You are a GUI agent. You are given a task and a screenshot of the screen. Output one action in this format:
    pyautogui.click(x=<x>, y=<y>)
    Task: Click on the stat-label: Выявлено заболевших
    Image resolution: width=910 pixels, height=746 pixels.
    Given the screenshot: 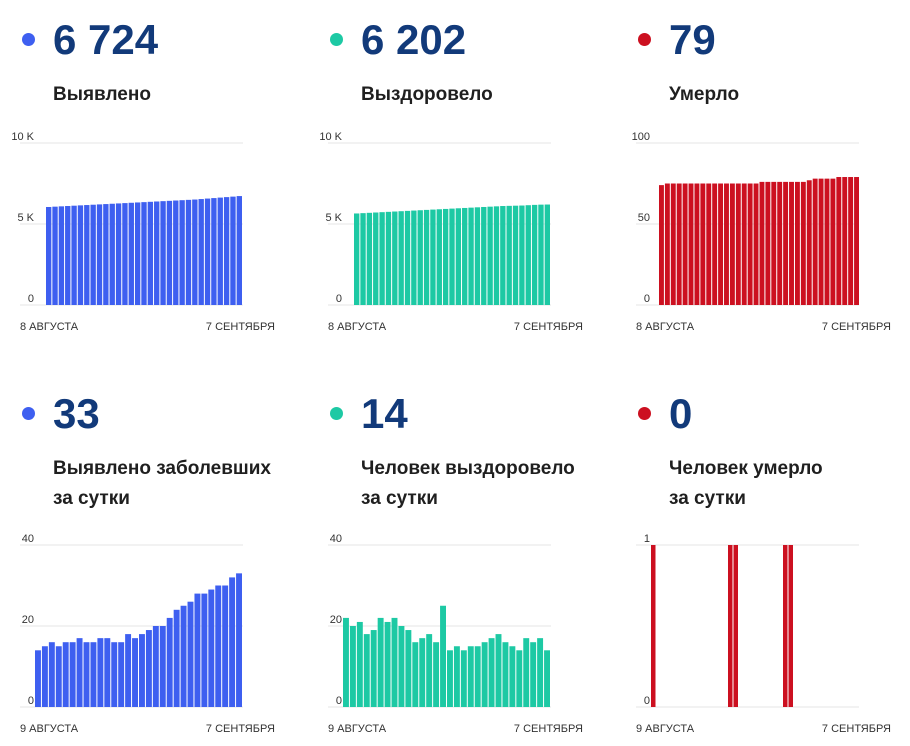 What is the action you would take?
    pyautogui.click(x=162, y=468)
    